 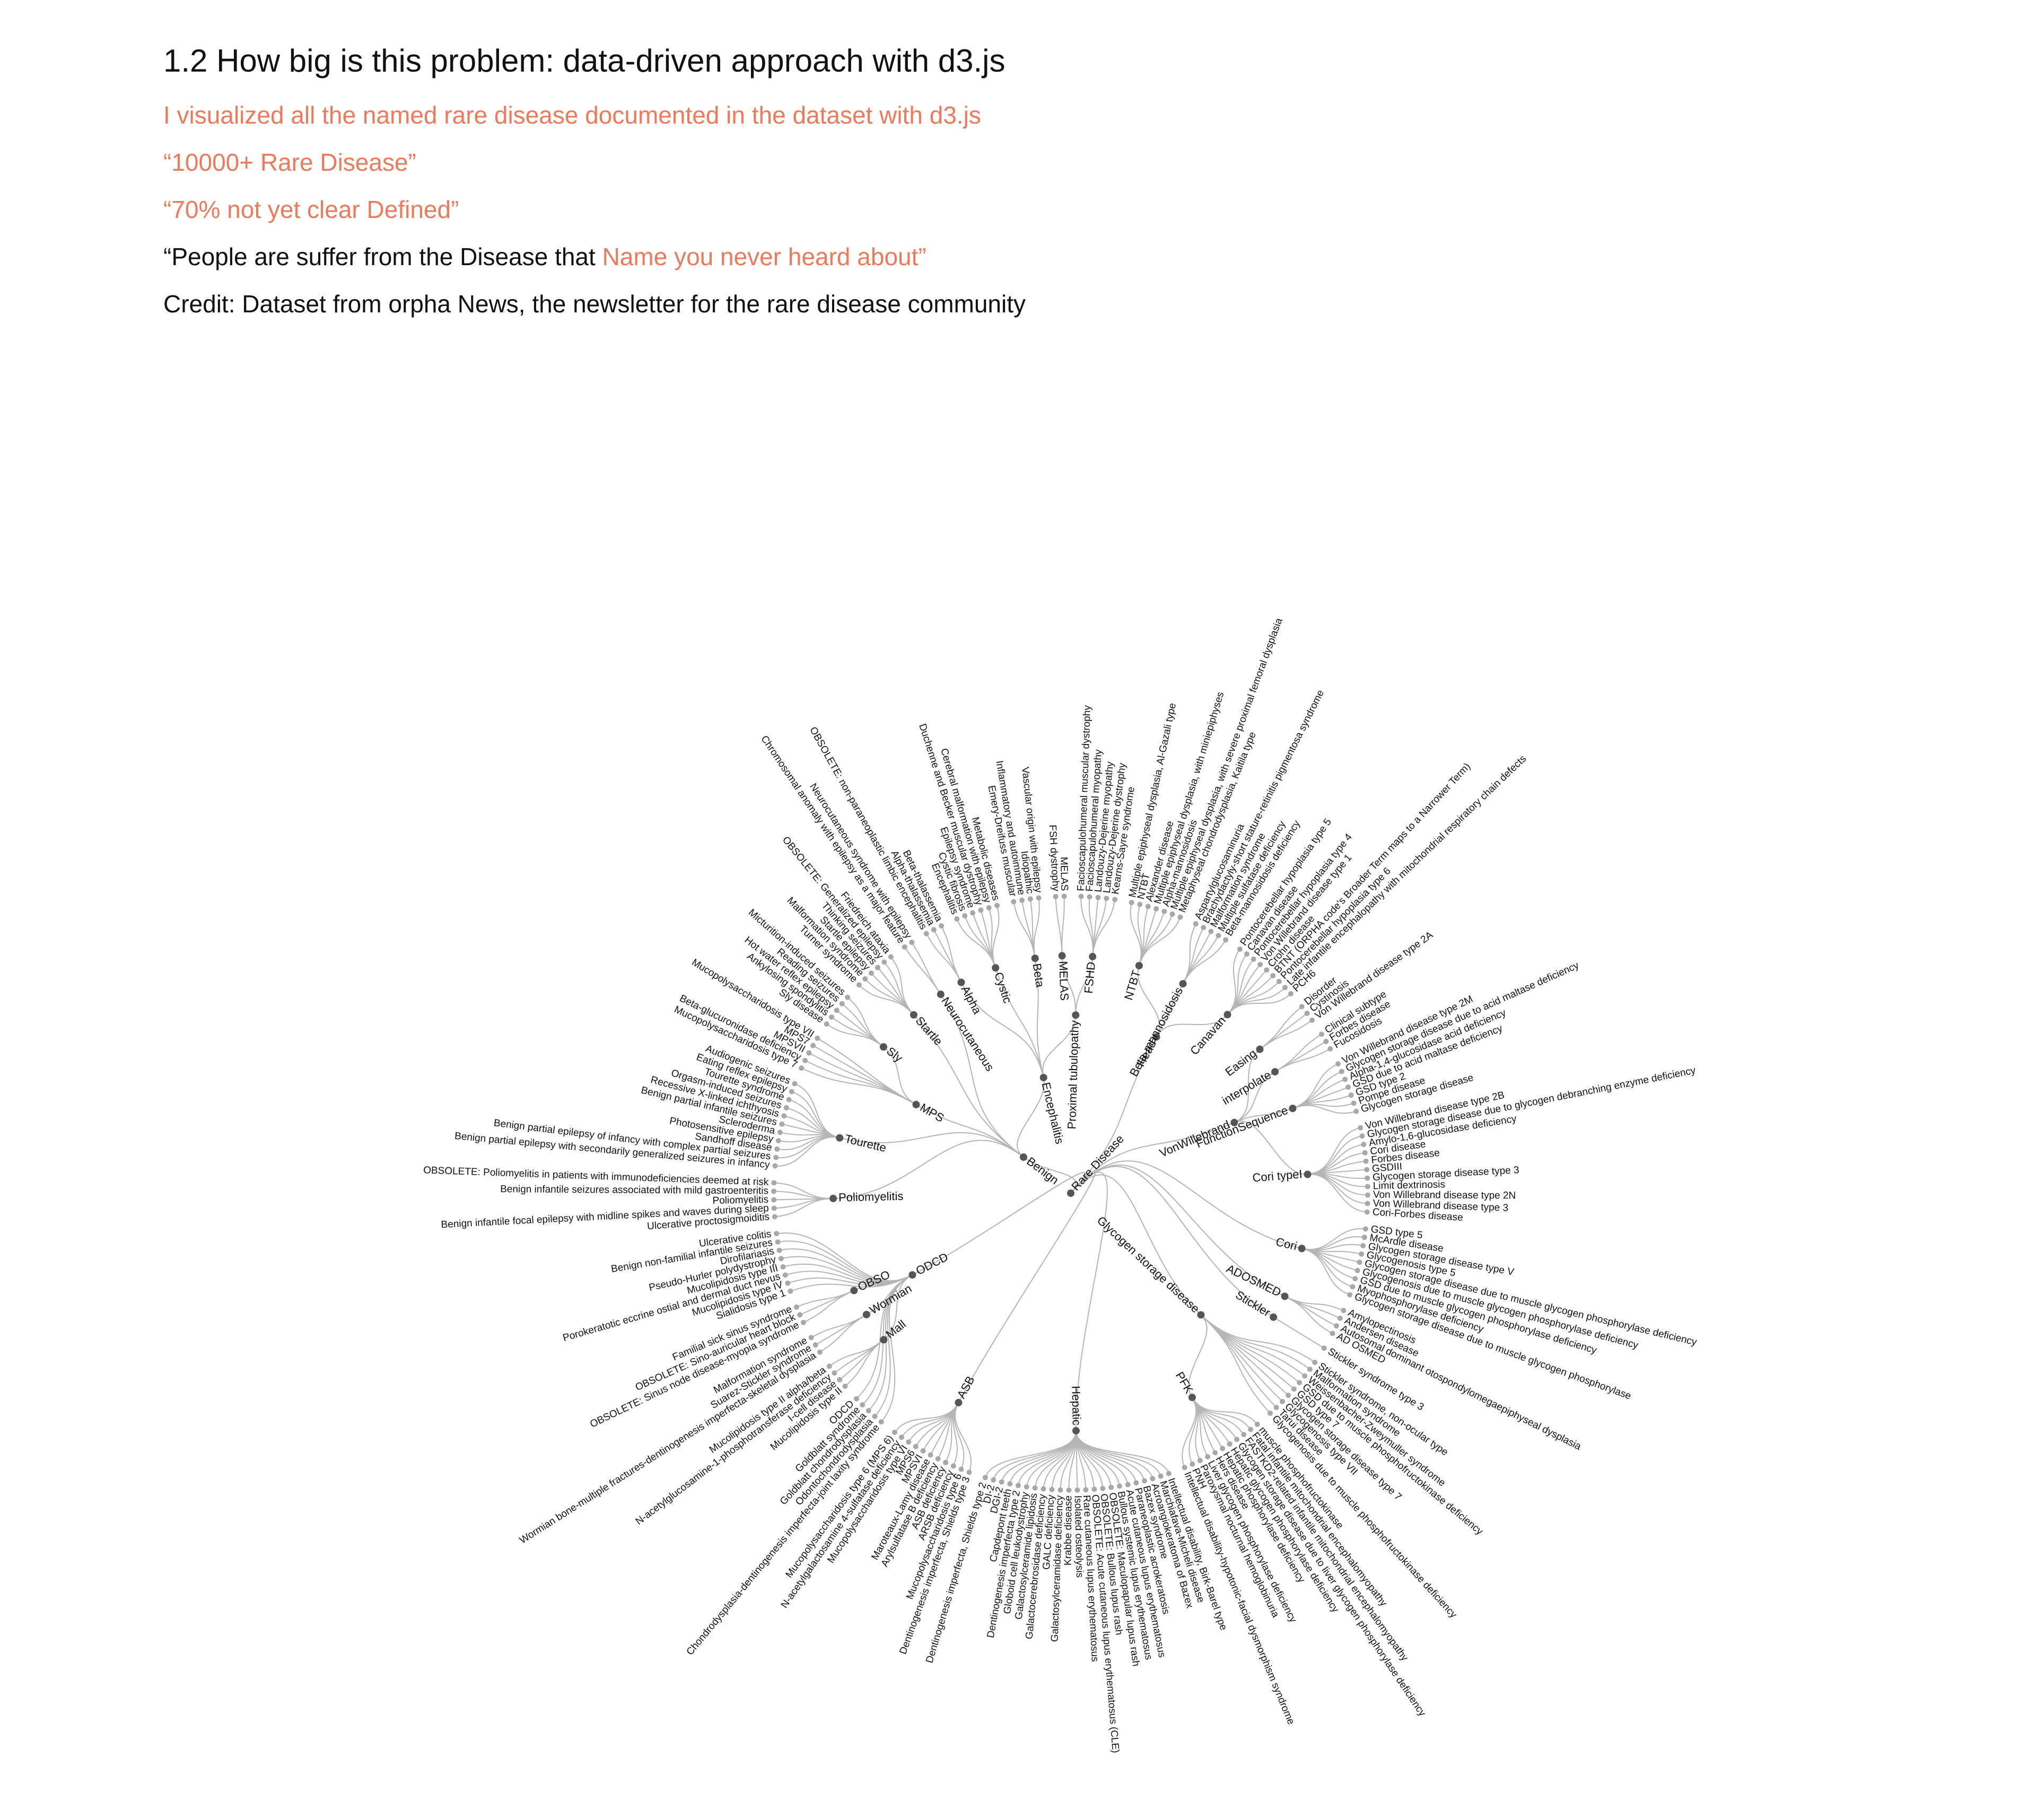 I want to click on branch-label: PFK, so click(x=1184, y=1382).